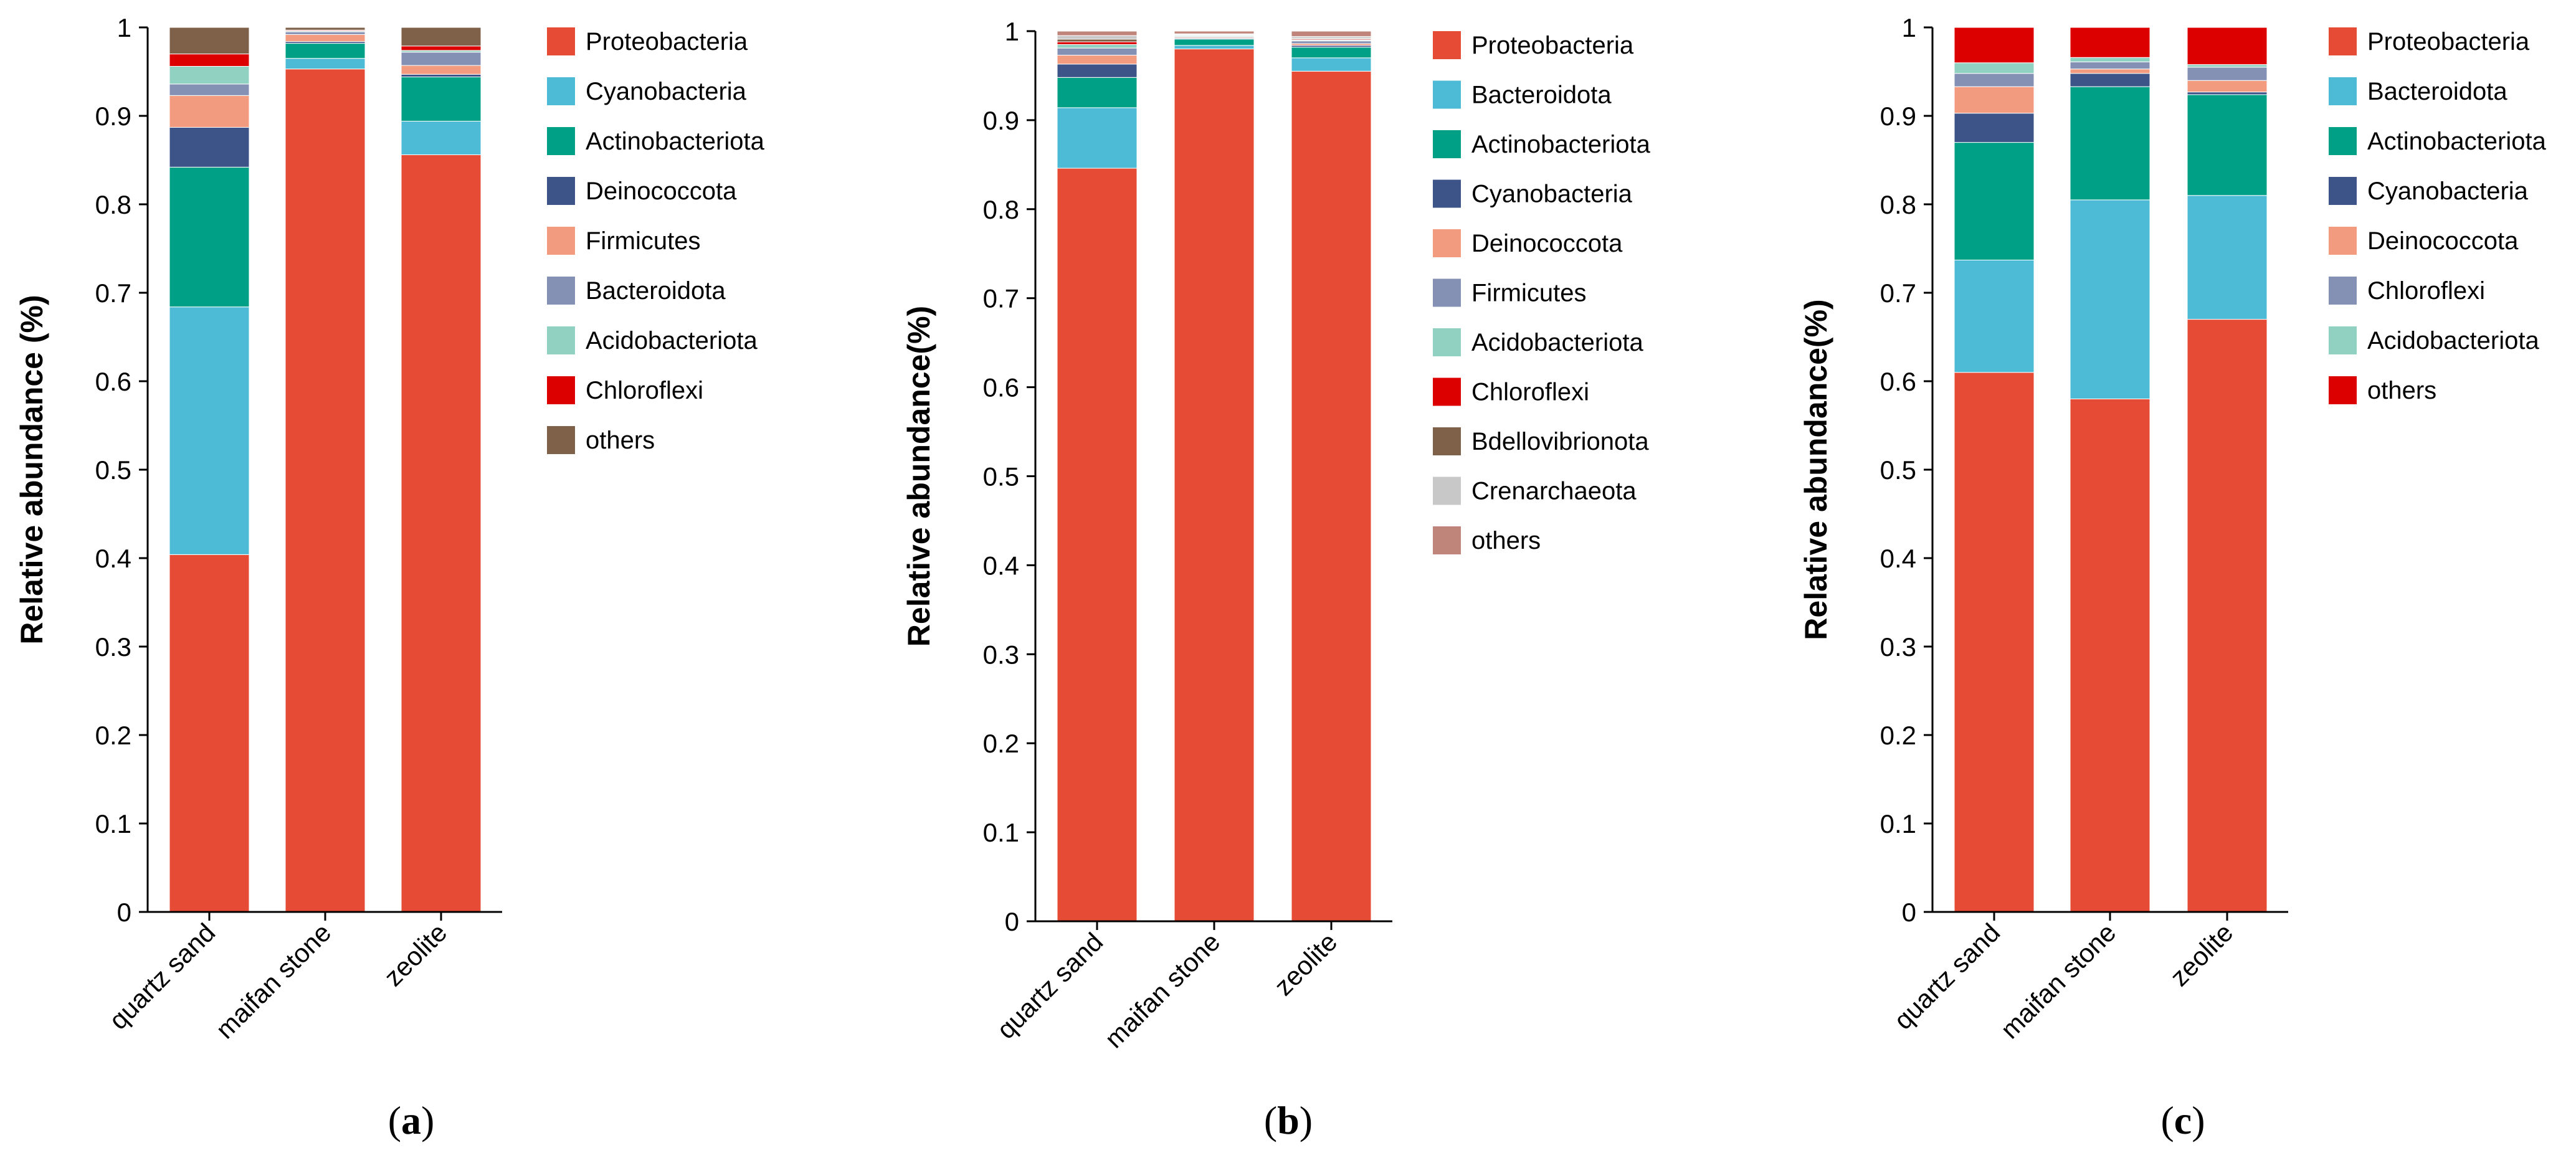 The width and height of the screenshot is (2576, 1153). I want to click on y-axis-title: Relative abundance (%), so click(31, 470).